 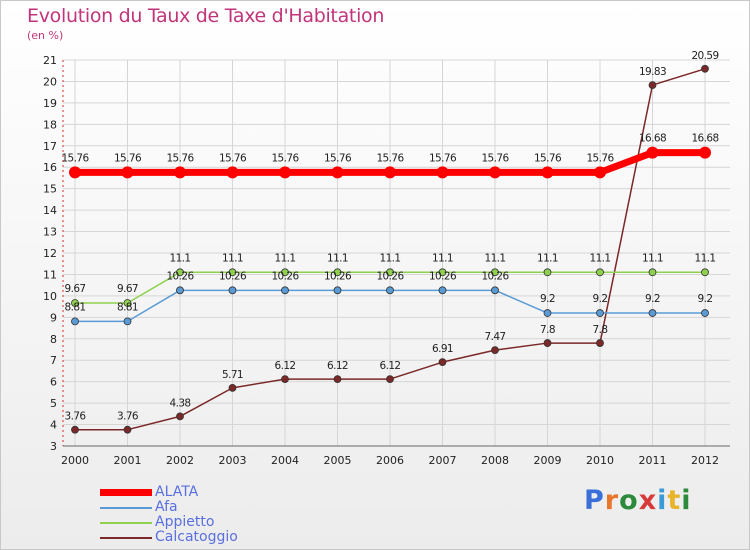 I want to click on x-tick-label: 2009, so click(x=548, y=460).